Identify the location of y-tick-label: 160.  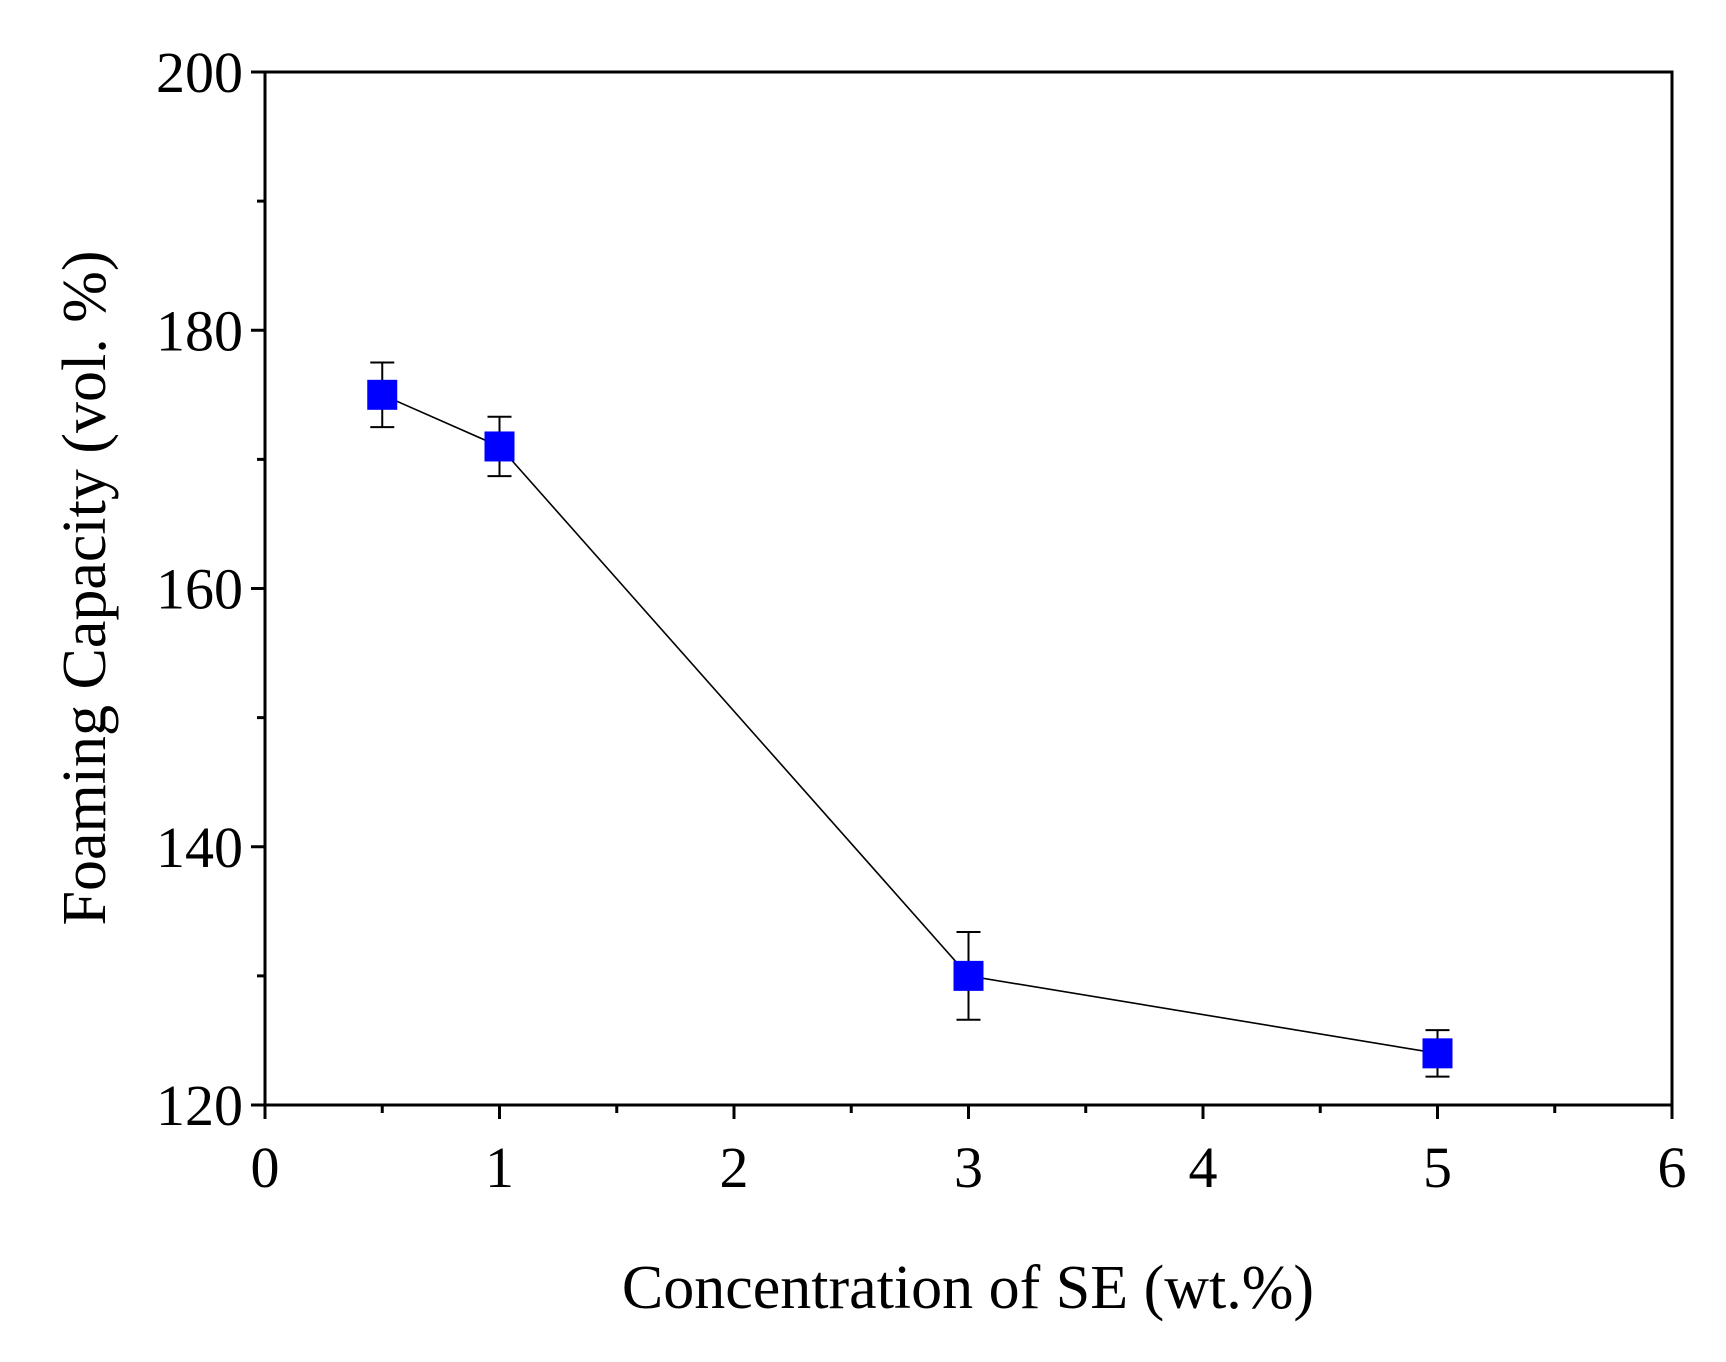
(199, 589).